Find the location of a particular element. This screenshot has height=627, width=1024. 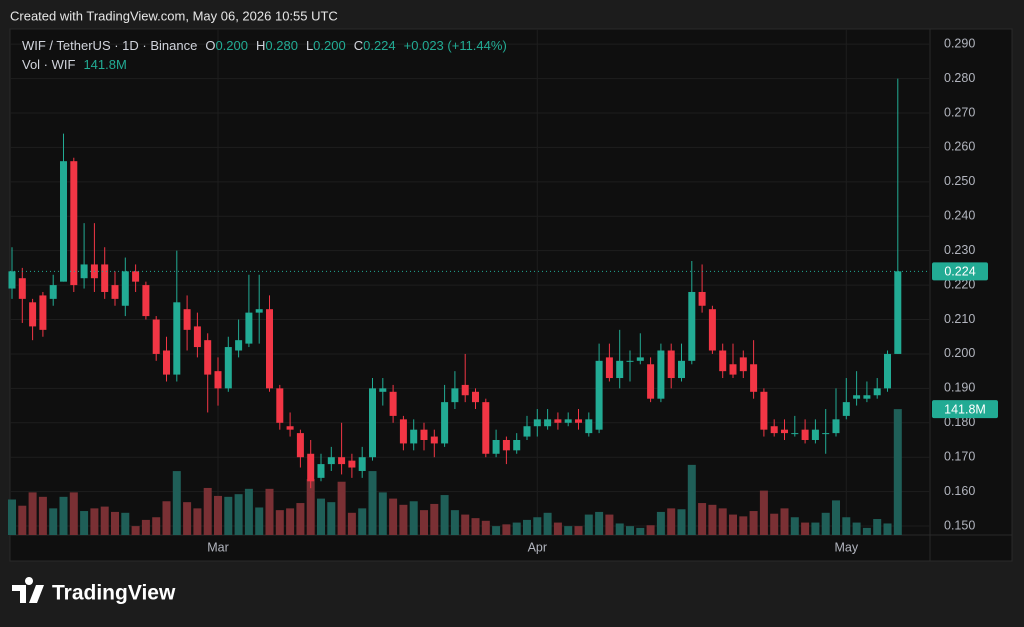

y-tick-label: 0.230 is located at coordinates (959, 250).